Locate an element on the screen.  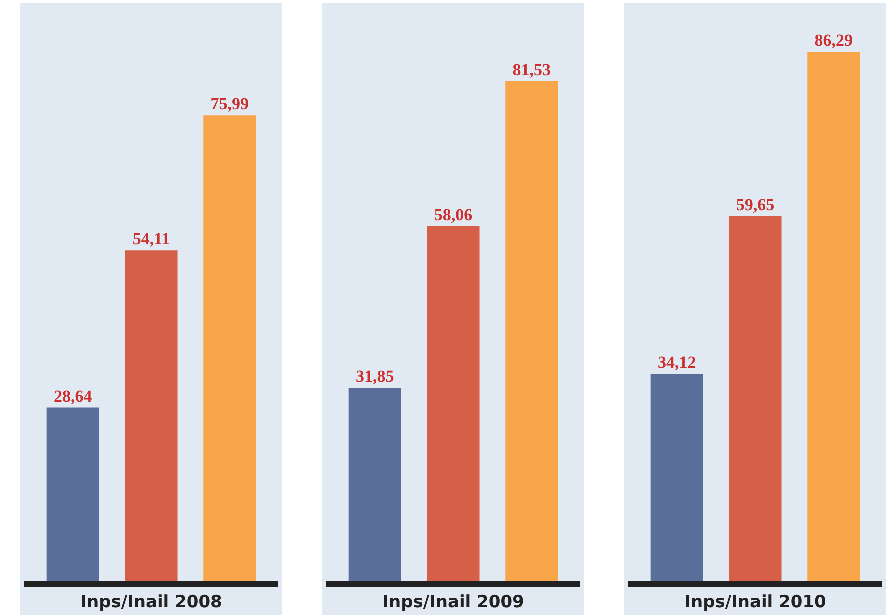
data-label: 58,06 is located at coordinates (453, 214).